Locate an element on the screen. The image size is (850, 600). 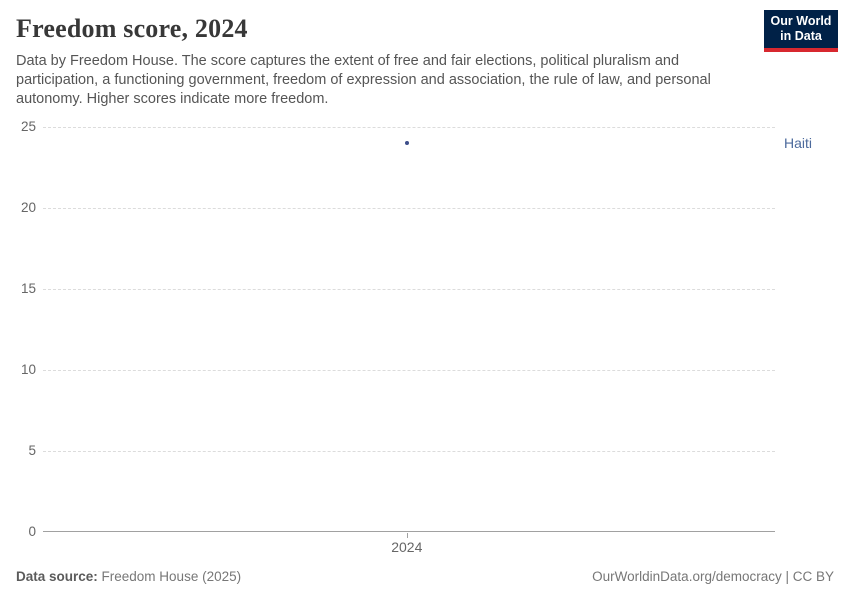
x-axis-tick-mark is located at coordinates (407, 535).